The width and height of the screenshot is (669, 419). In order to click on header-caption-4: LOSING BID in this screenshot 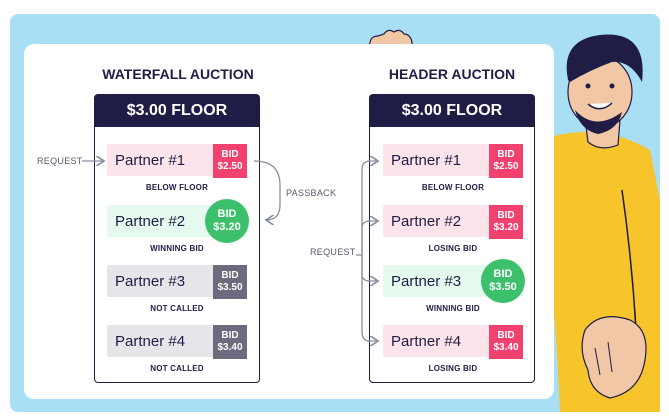, I will do `click(453, 368)`.